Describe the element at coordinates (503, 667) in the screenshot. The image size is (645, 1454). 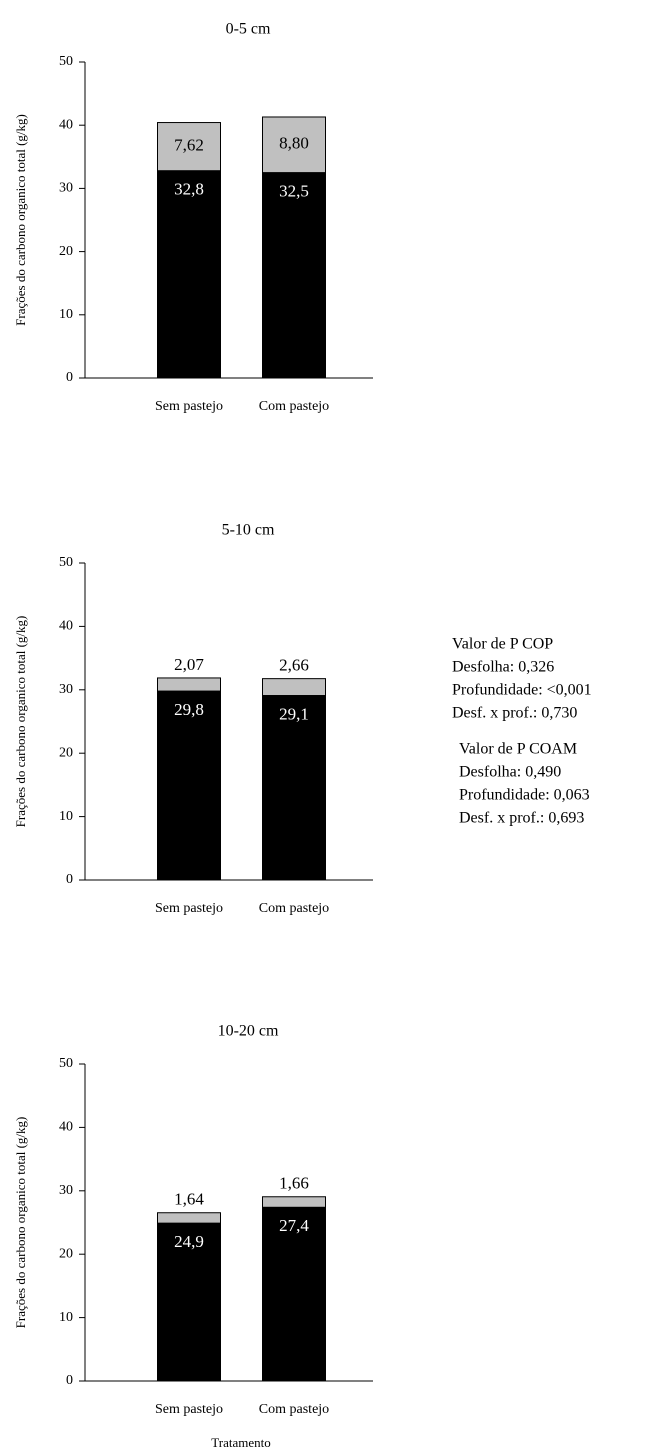
I see `annotation: Desfolha: 0,326` at that location.